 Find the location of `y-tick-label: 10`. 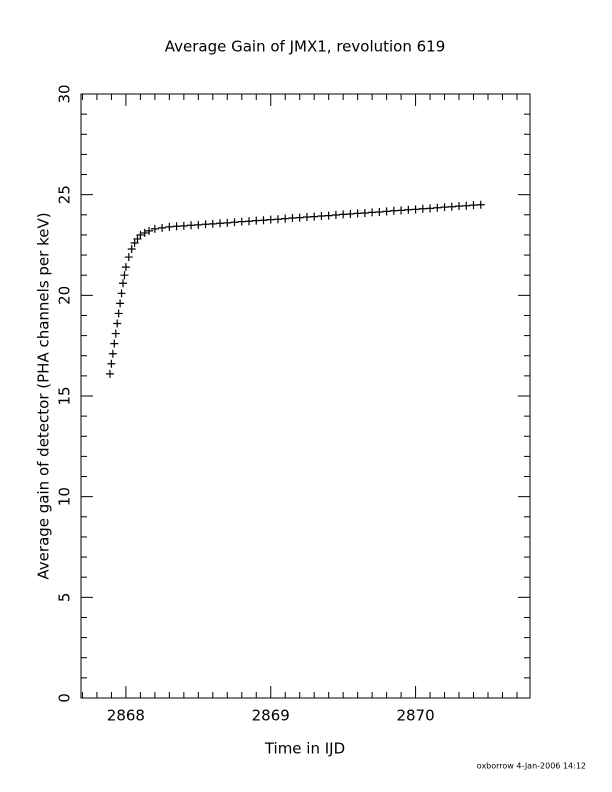

y-tick-label: 10 is located at coordinates (65, 496).